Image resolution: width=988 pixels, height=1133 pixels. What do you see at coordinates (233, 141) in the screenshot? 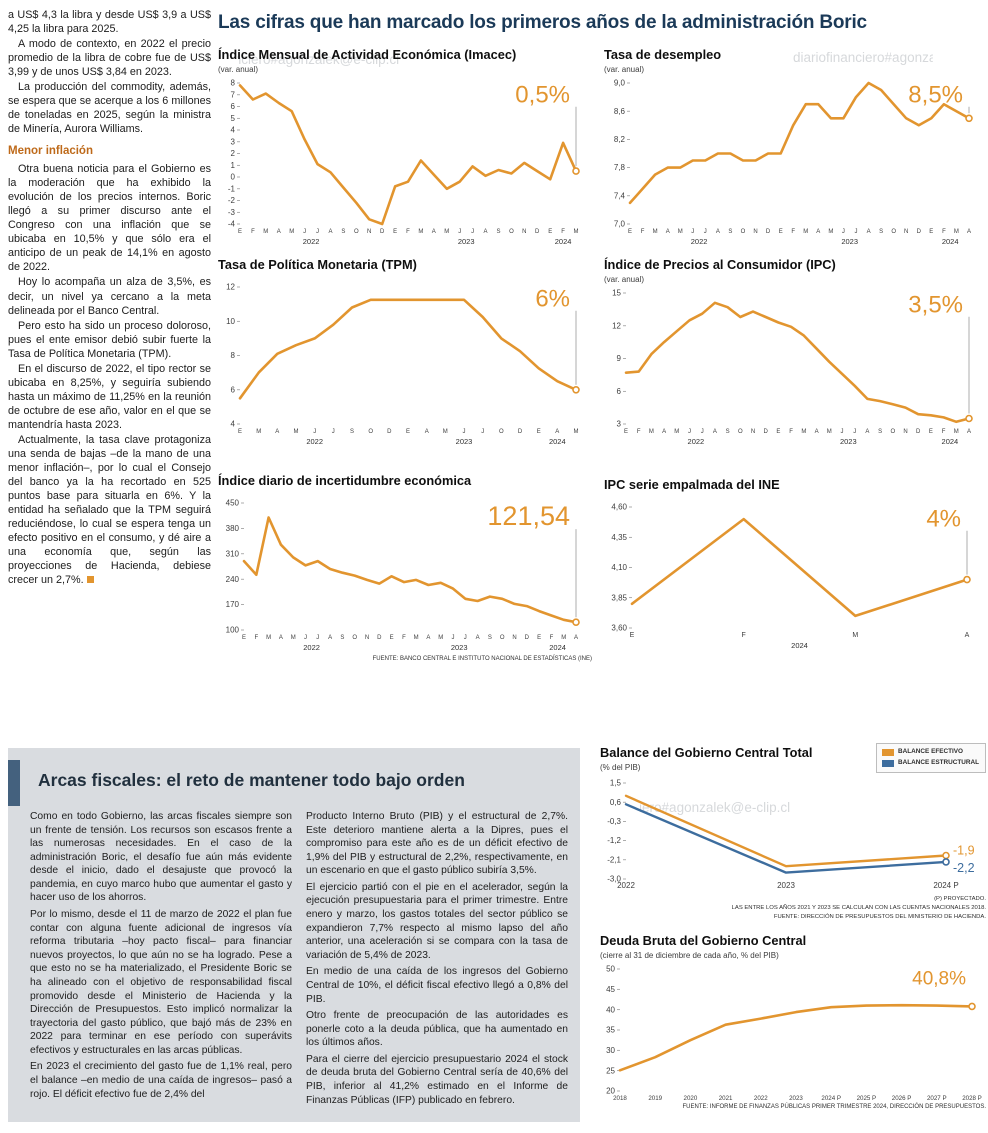
I see `svg-text: 3` at bounding box center [233, 141].